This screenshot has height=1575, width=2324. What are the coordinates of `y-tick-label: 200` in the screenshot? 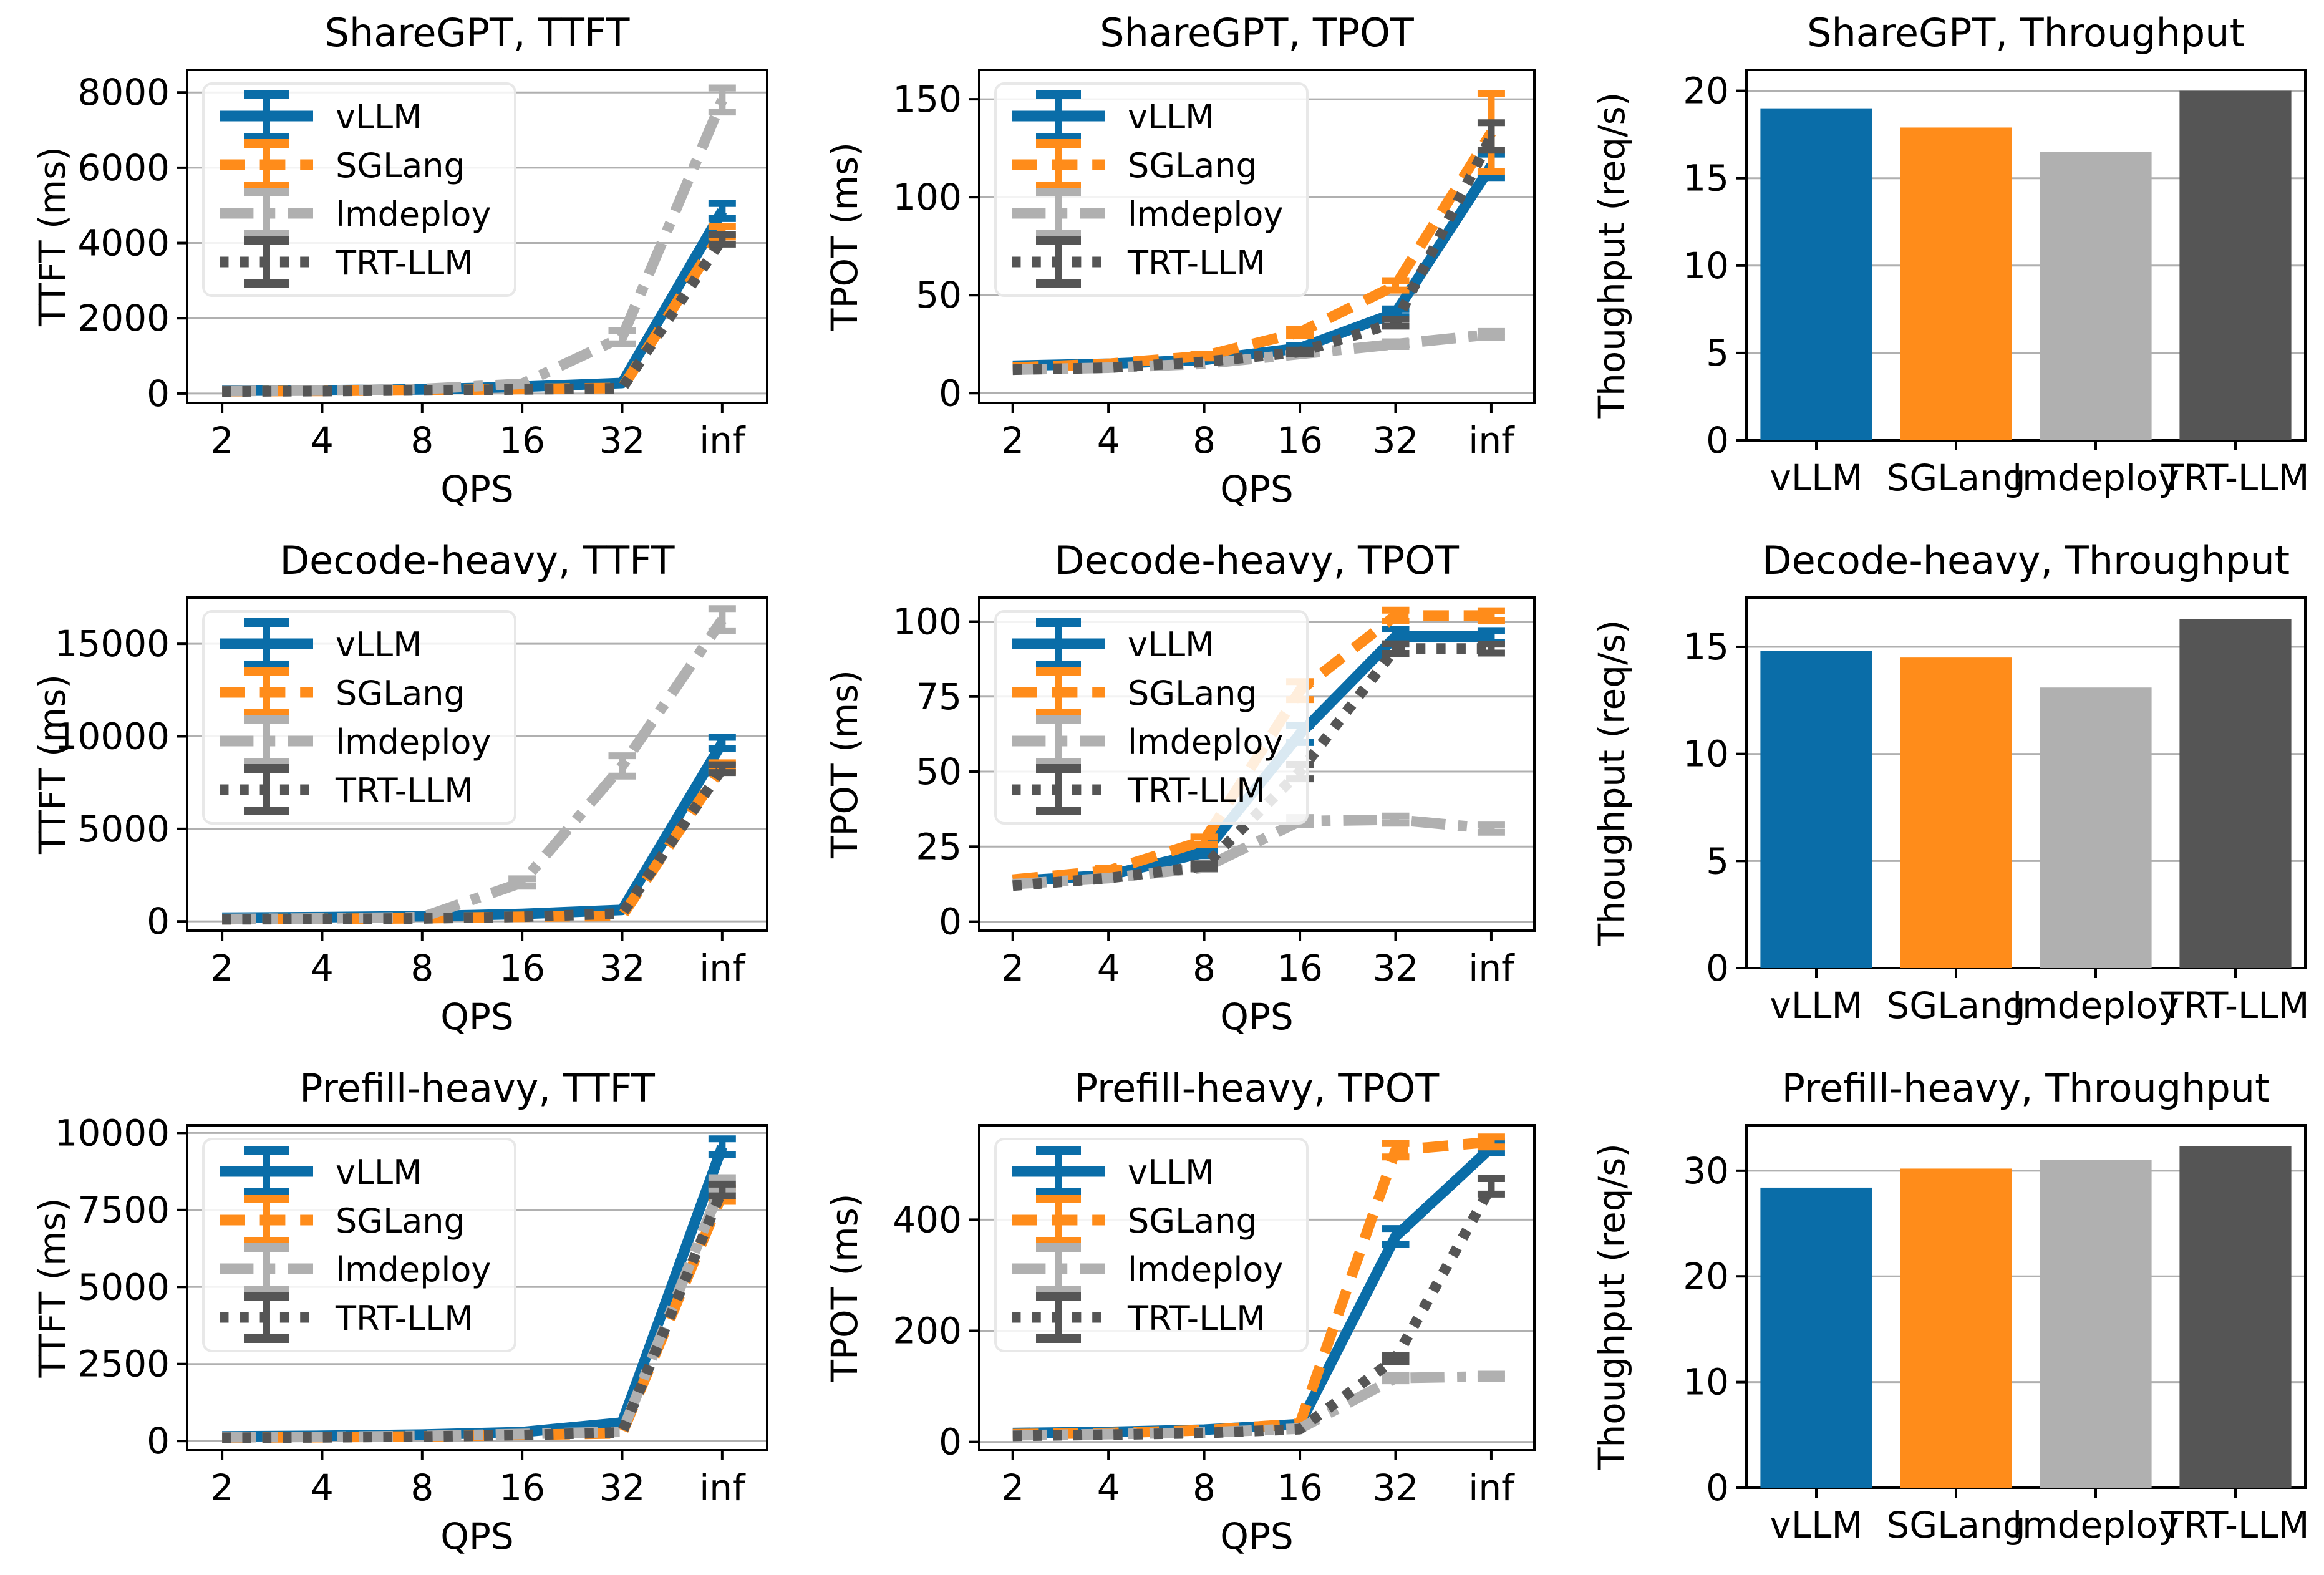 It's located at (927, 1331).